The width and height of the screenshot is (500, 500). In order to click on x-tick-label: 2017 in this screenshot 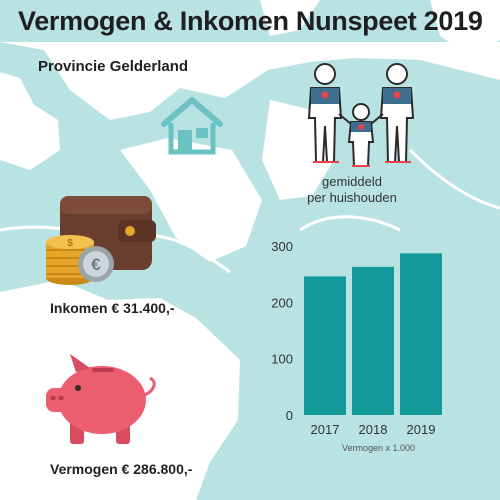, I will do `click(325, 429)`.